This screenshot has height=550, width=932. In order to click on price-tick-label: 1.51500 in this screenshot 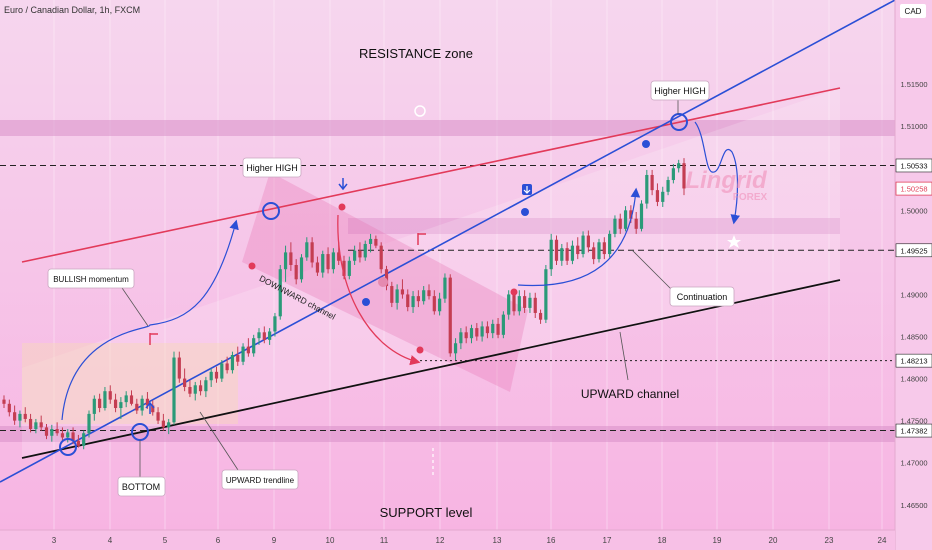, I will do `click(913, 84)`.